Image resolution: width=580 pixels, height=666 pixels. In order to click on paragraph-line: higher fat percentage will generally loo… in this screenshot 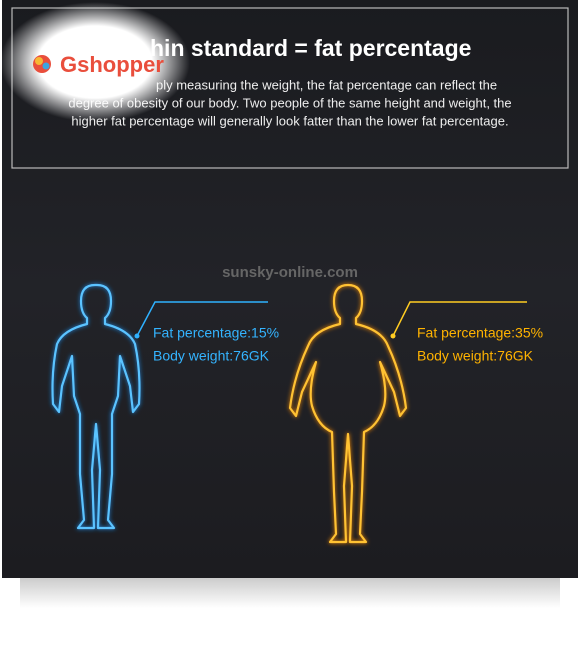, I will do `click(289, 120)`.